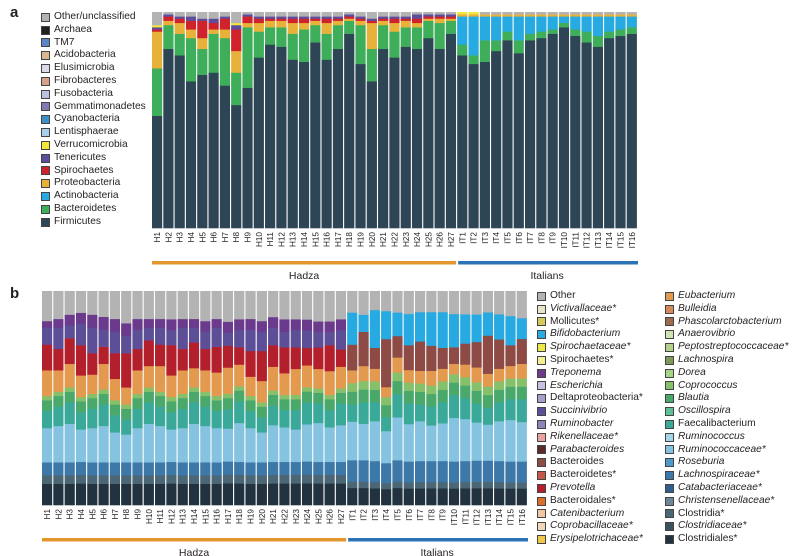 The height and width of the screenshot is (556, 800). What do you see at coordinates (58, 359) in the screenshot?
I see `bar-segment-prevotella-h2` at bounding box center [58, 359].